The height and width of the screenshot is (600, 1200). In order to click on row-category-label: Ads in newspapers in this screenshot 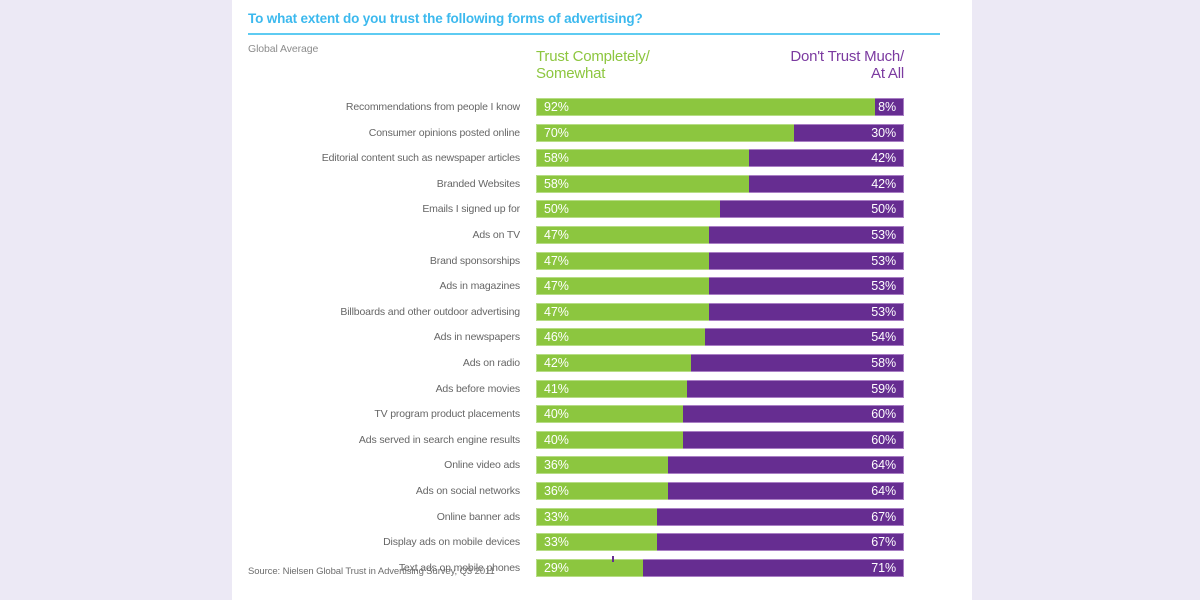, I will do `click(476, 337)`.